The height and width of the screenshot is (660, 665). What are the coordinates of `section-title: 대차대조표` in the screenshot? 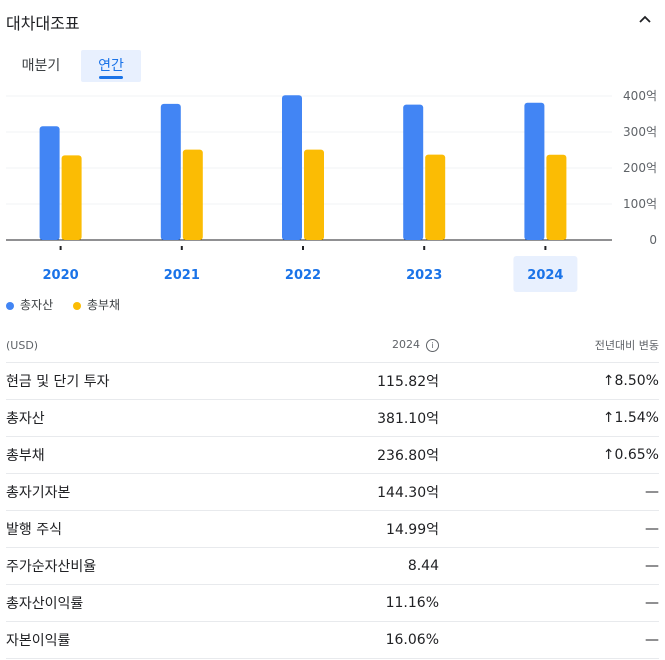 It's located at (43, 23).